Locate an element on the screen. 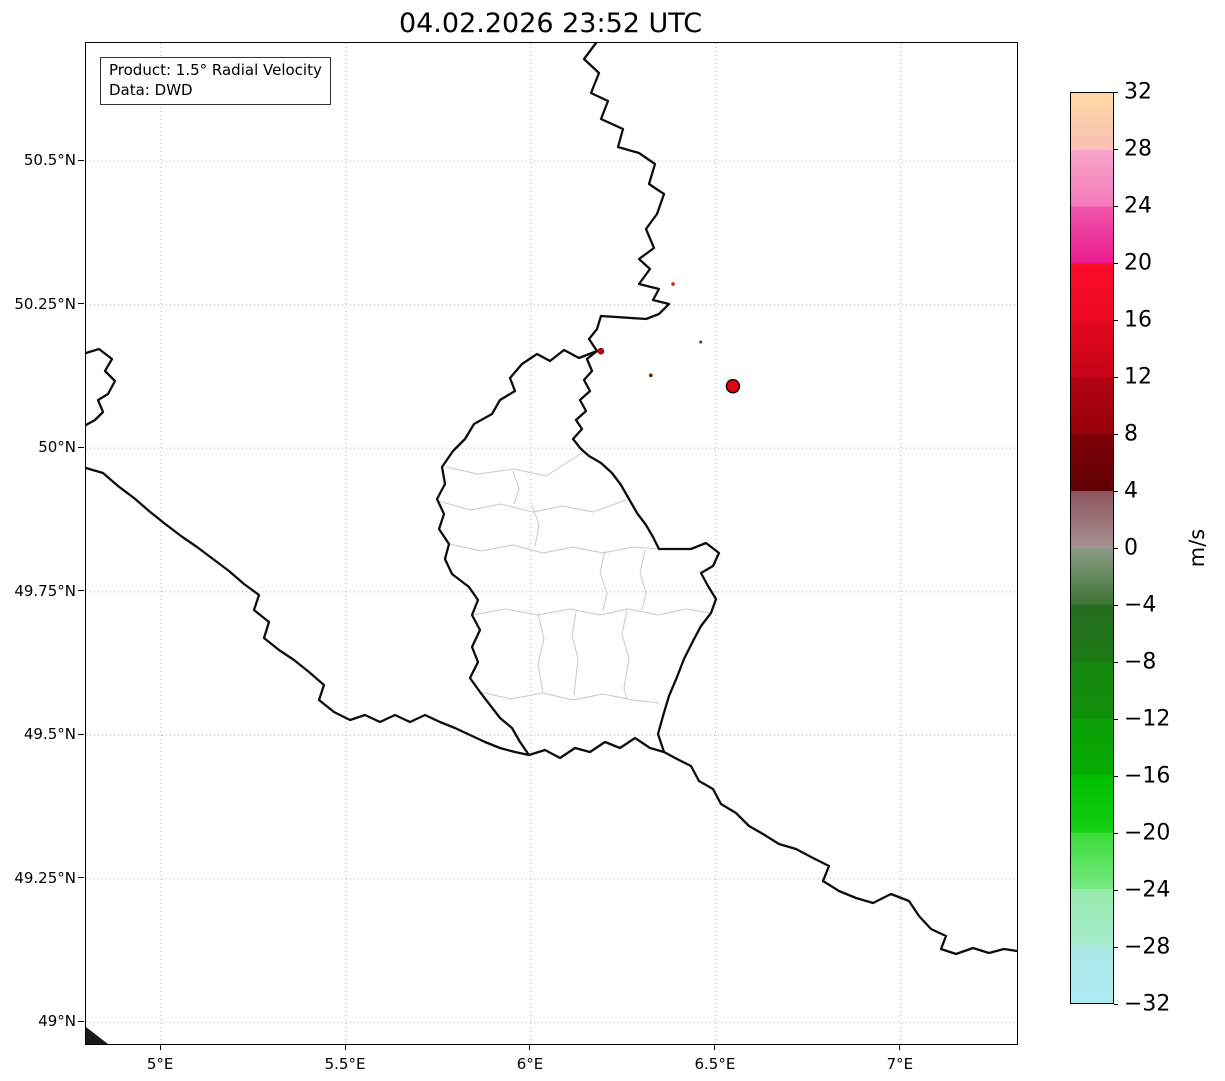 Image resolution: width=1225 pixels, height=1081 pixels. colorbar-unit-label: m/s is located at coordinates (1197, 548).